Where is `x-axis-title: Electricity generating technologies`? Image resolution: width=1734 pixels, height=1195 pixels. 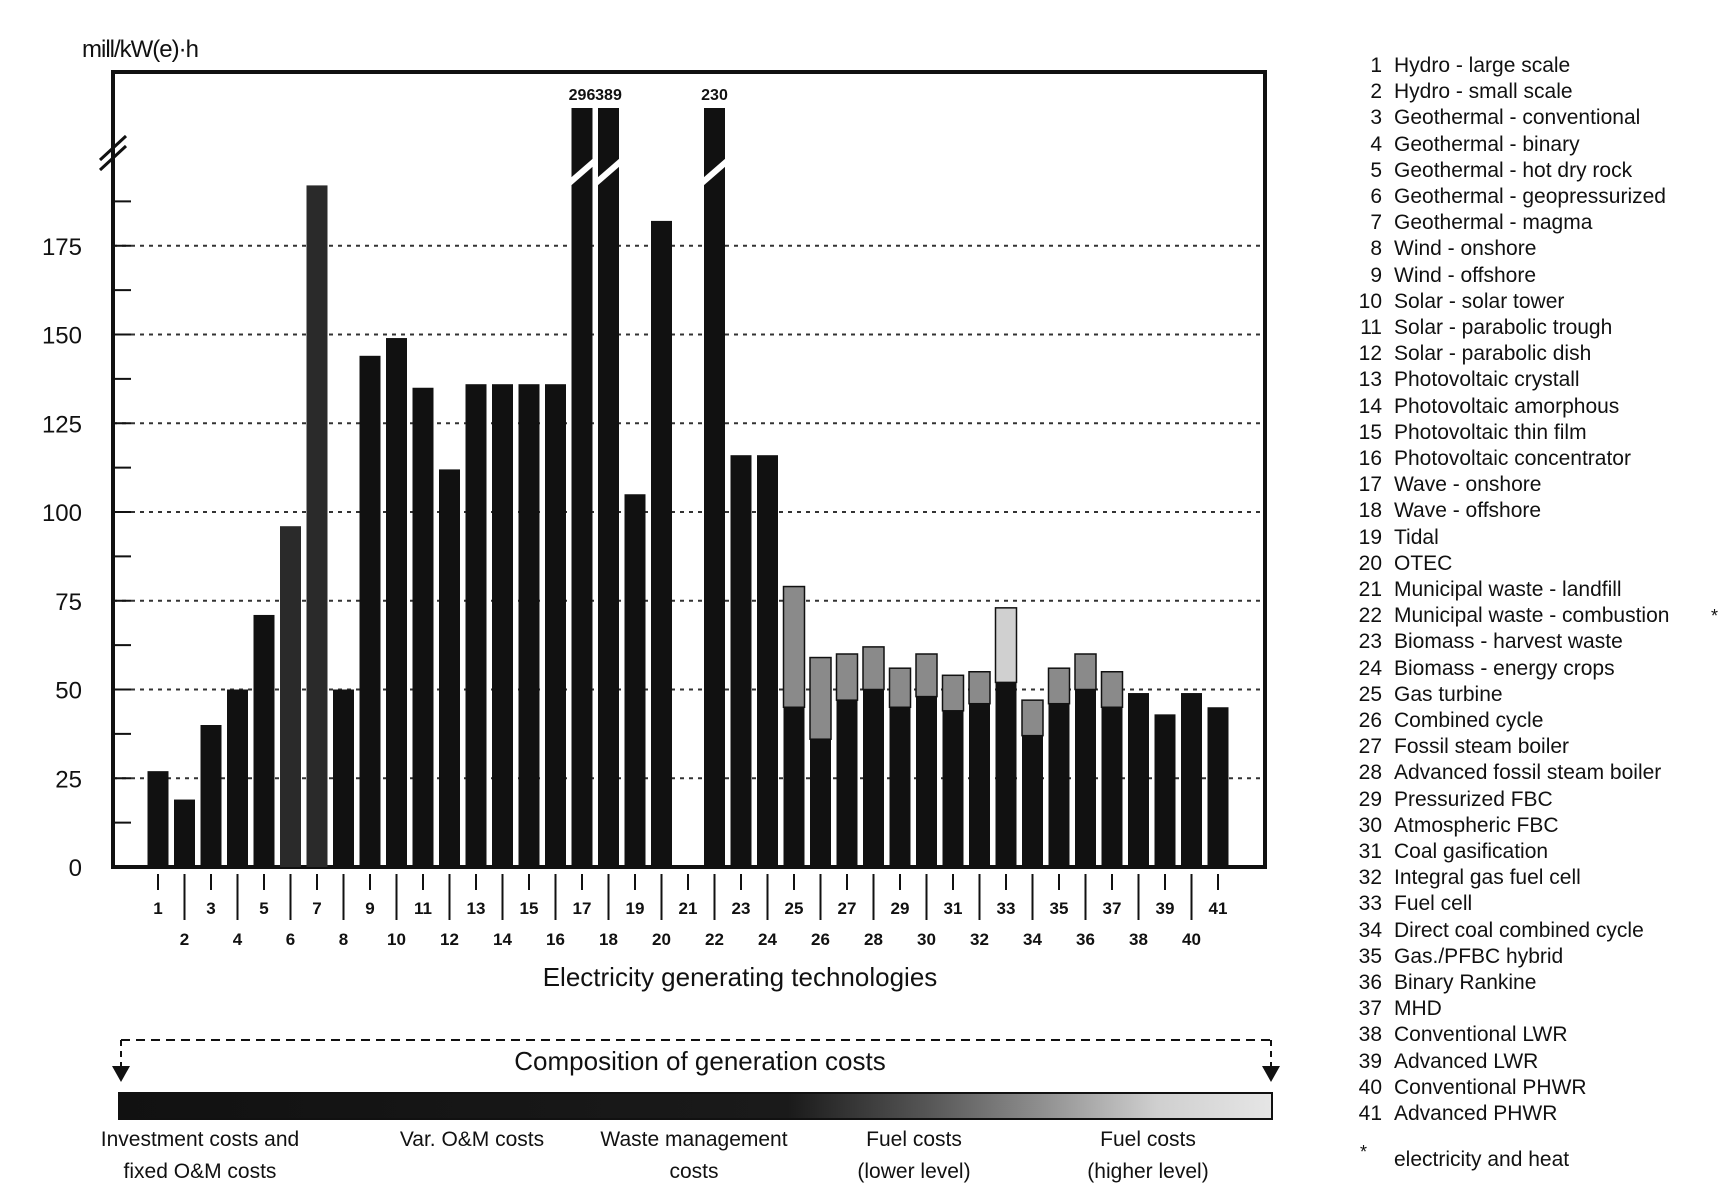
x-axis-title: Electricity generating technologies is located at coordinates (740, 977).